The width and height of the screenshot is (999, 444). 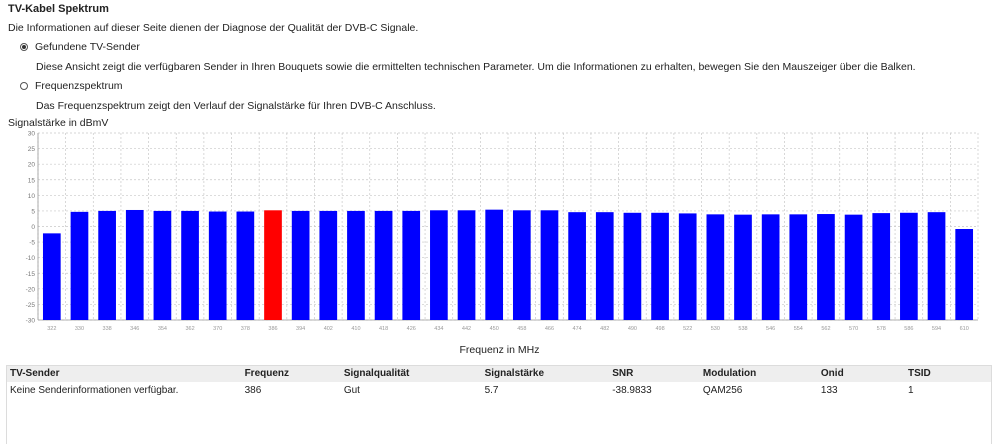 What do you see at coordinates (79, 86) in the screenshot?
I see `option-frequency-spectrum-label: Frequenzspektrum` at bounding box center [79, 86].